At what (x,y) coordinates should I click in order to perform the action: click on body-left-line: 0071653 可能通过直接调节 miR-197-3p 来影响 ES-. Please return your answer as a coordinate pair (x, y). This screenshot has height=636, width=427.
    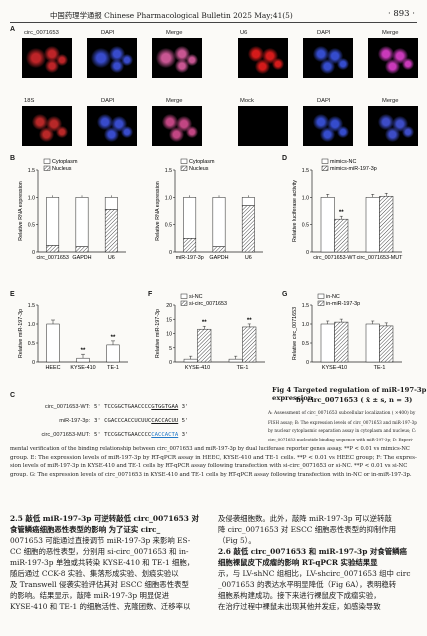
    Looking at the image, I should click on (100, 540).